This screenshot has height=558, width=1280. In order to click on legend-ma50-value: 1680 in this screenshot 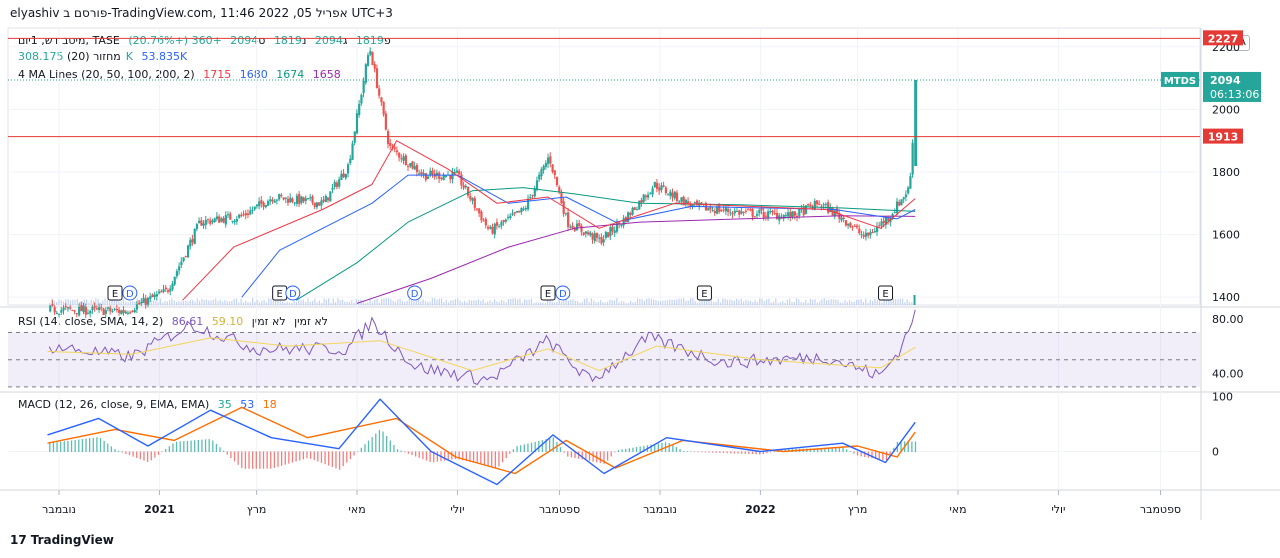, I will do `click(253, 74)`.